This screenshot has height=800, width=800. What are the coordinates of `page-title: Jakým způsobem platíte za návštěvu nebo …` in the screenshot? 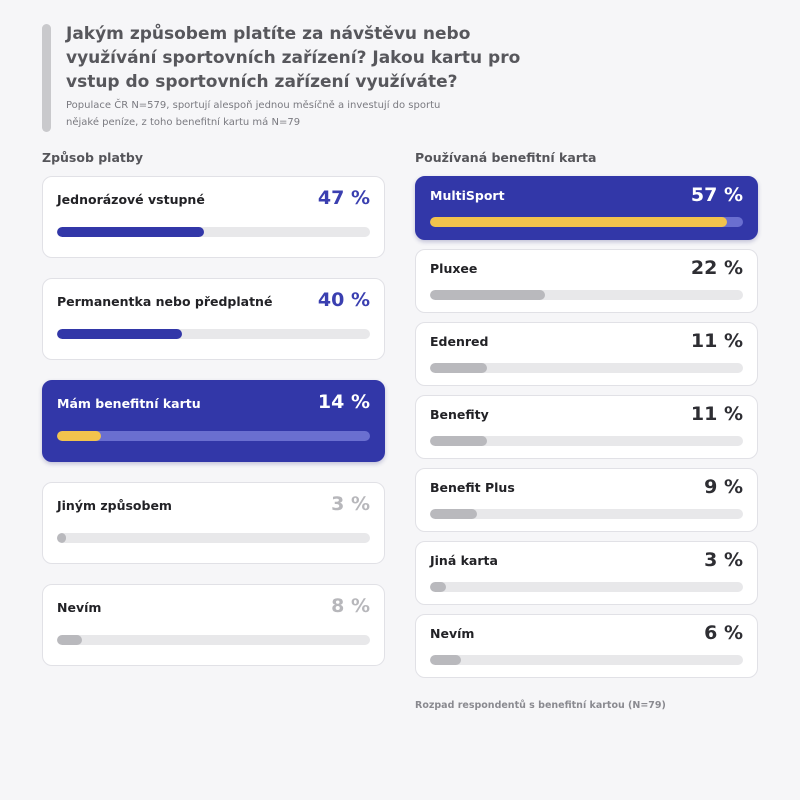 It's located at (293, 58).